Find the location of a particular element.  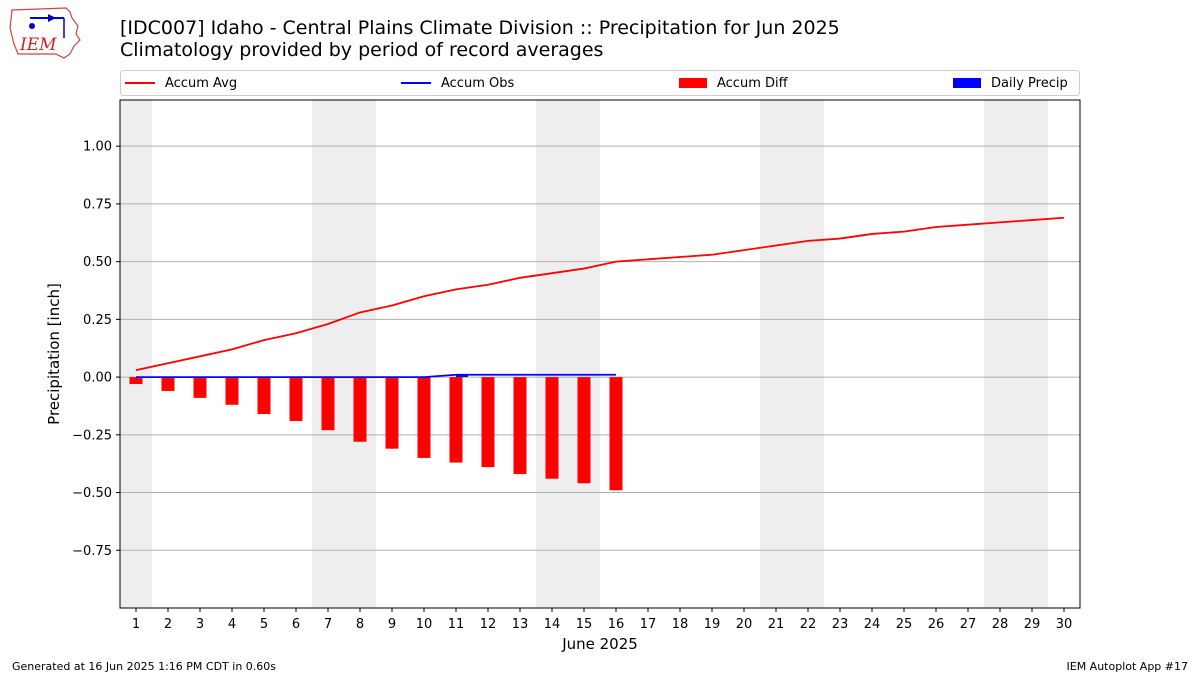

x-tick-label: 26 is located at coordinates (936, 624).